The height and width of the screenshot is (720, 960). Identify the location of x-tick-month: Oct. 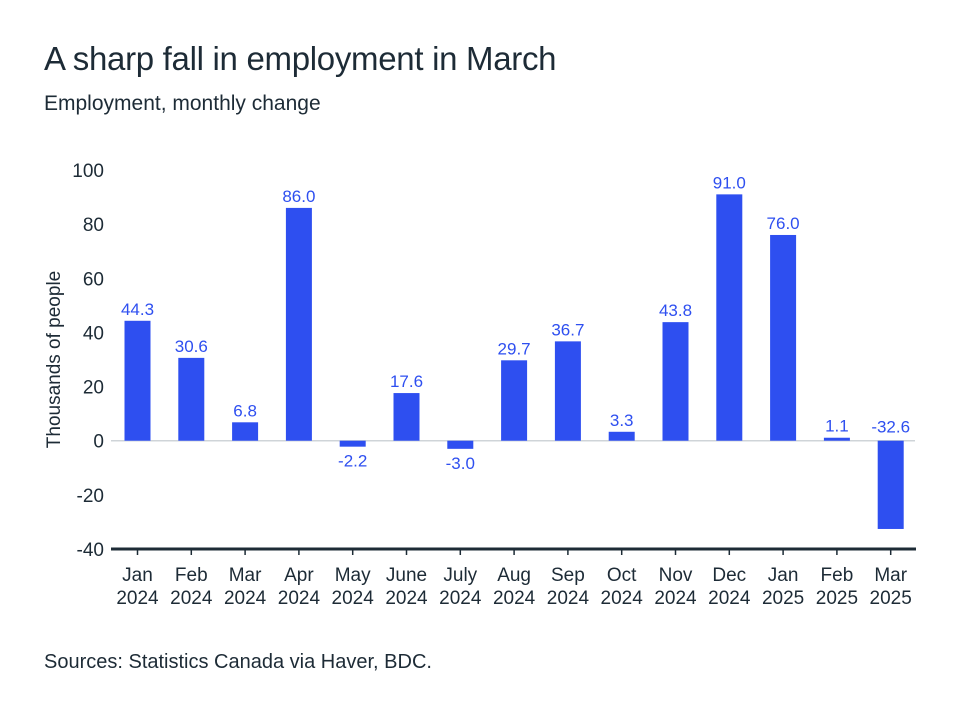
(622, 575).